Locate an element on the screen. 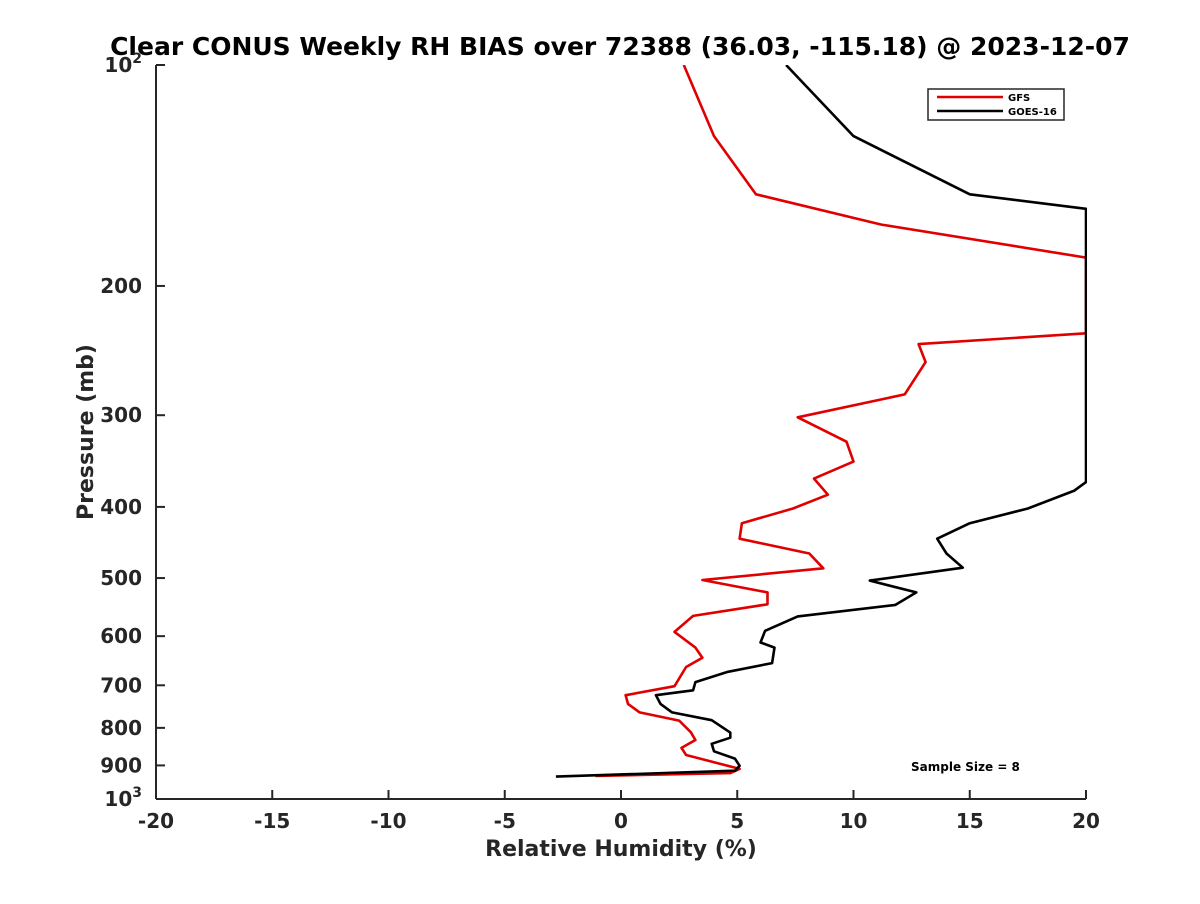 The height and width of the screenshot is (904, 1200). x-tick-label: 10 is located at coordinates (854, 821).